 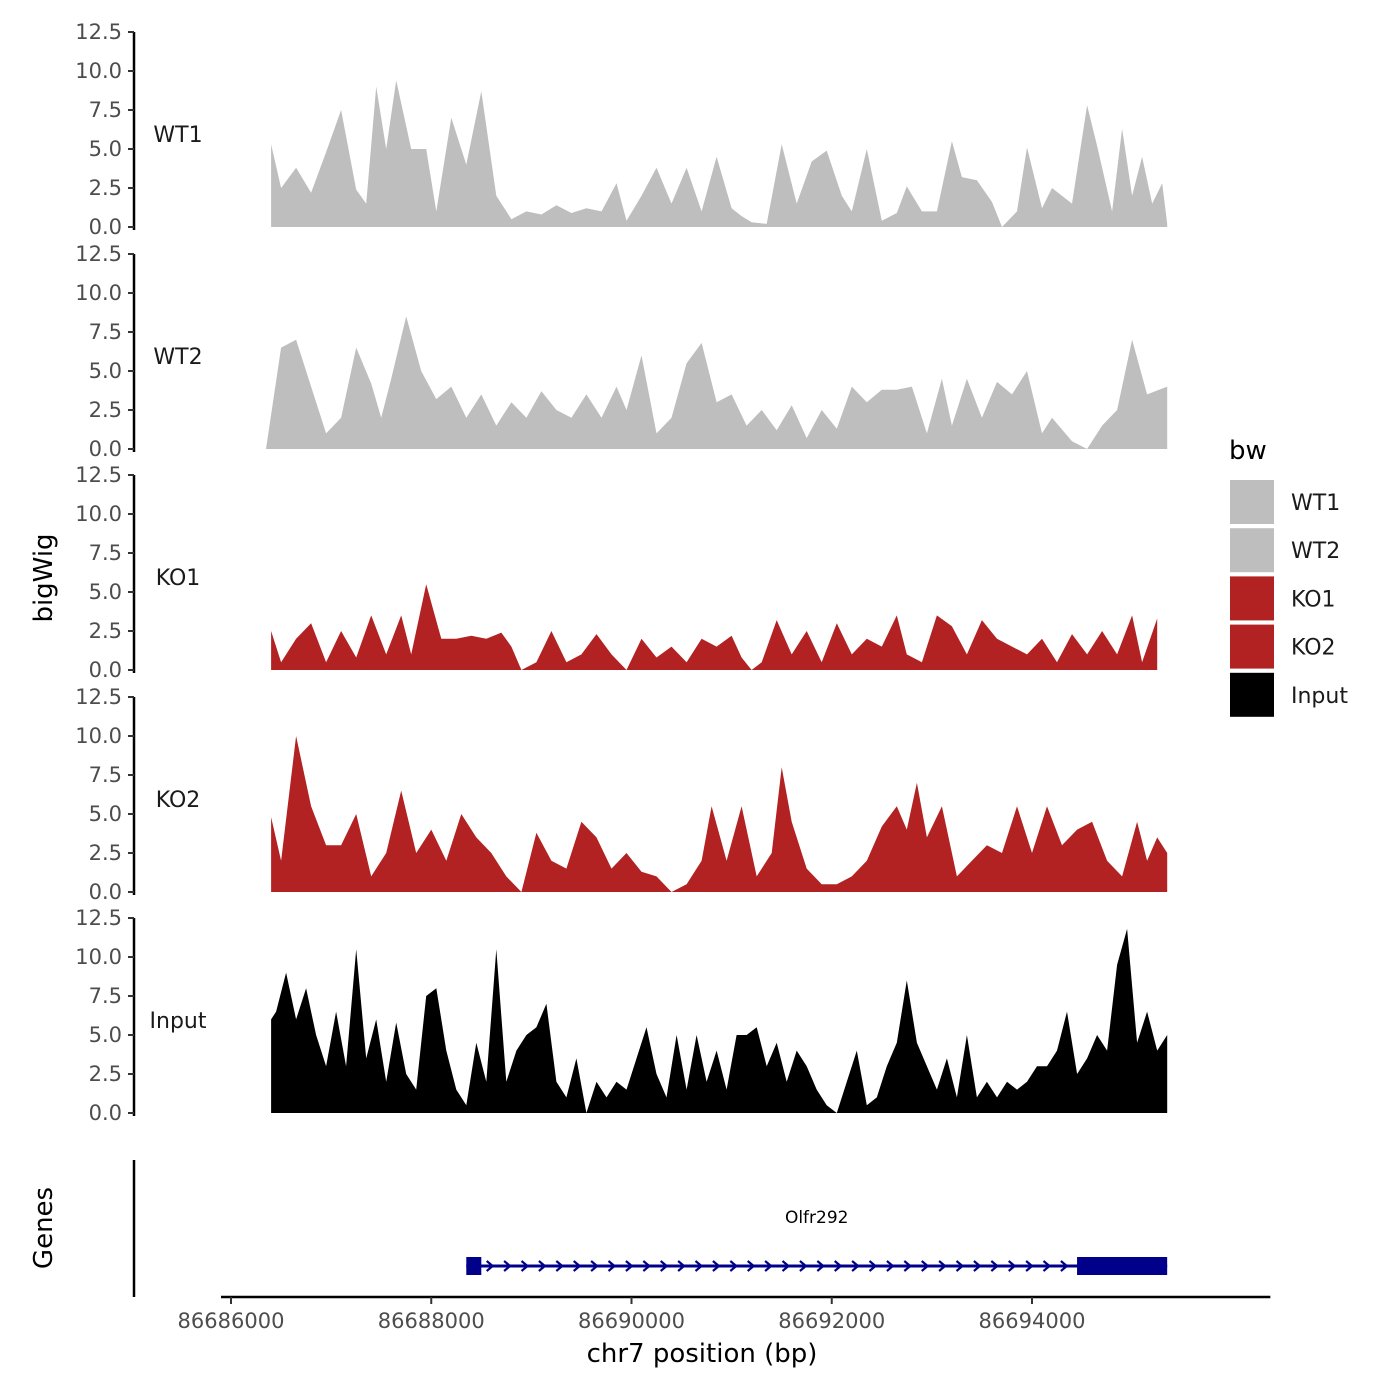 I want to click on legend: bw WT1 WT2 KO1 KO2 Input, so click(x=1288, y=576).